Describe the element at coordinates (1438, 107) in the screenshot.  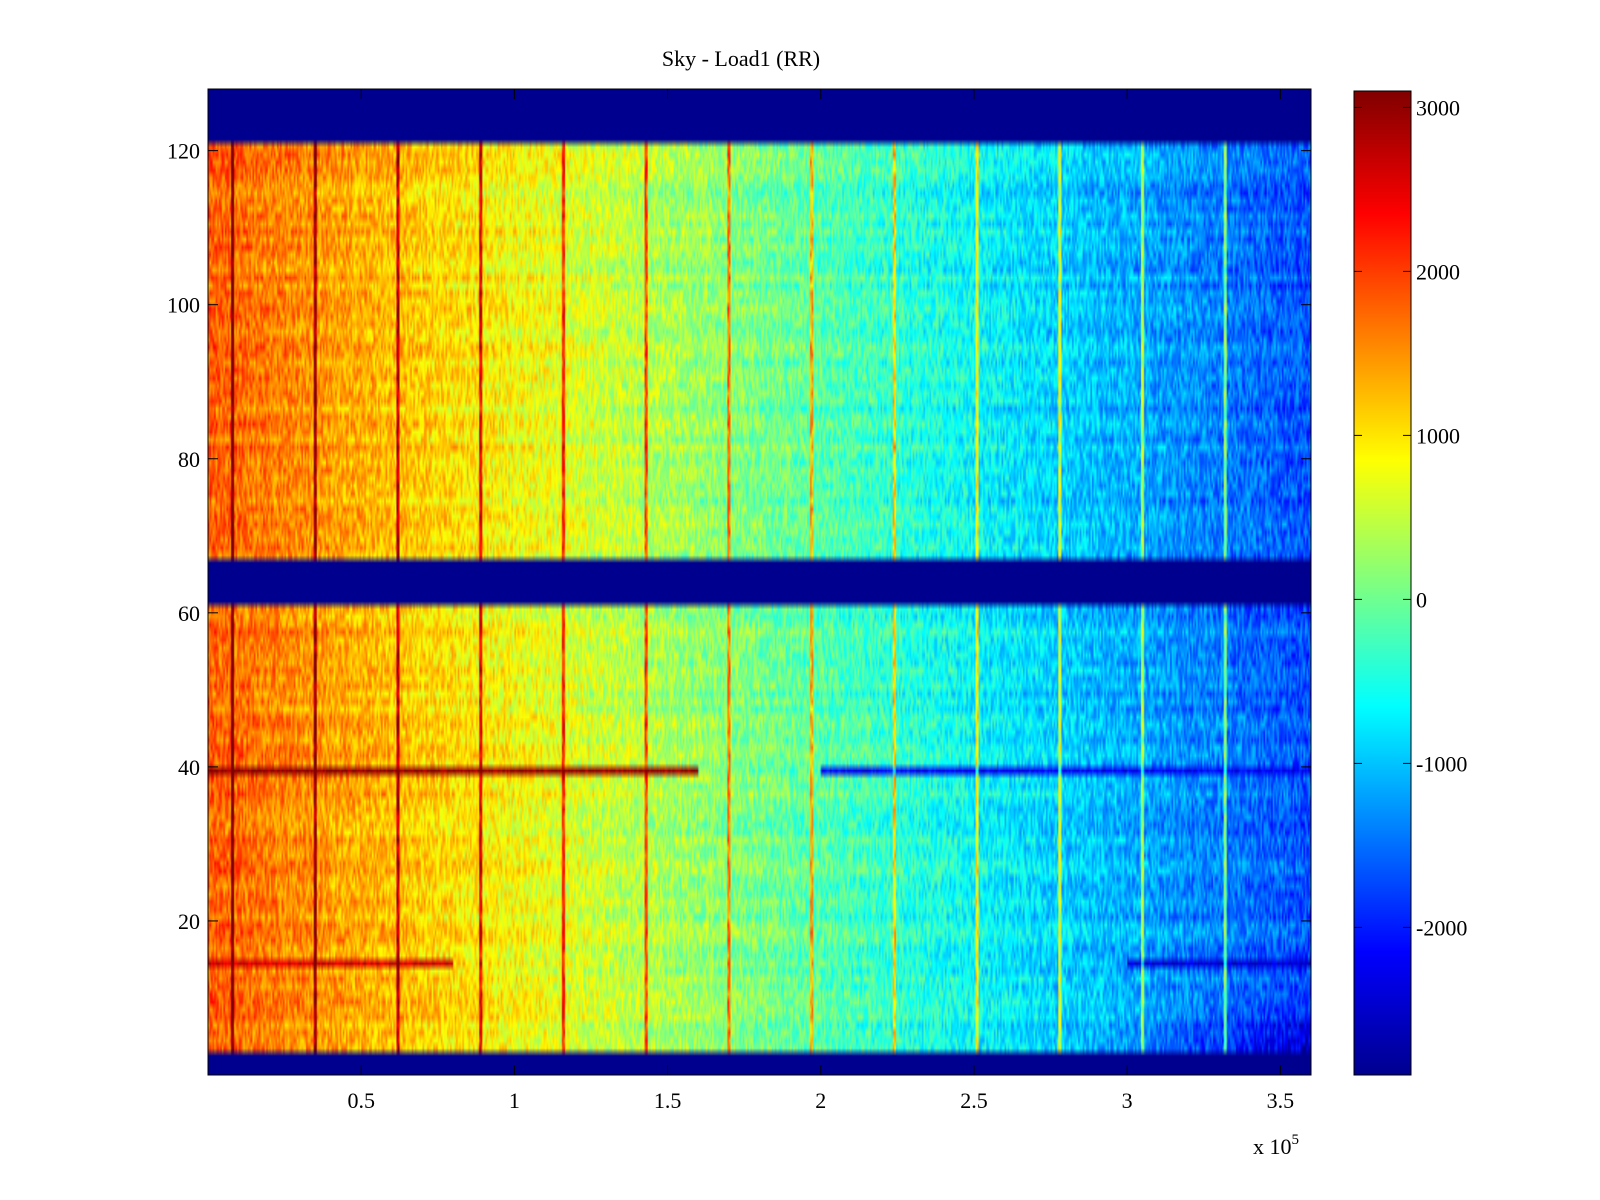
I see `colorbar-tick-label: 3000` at that location.